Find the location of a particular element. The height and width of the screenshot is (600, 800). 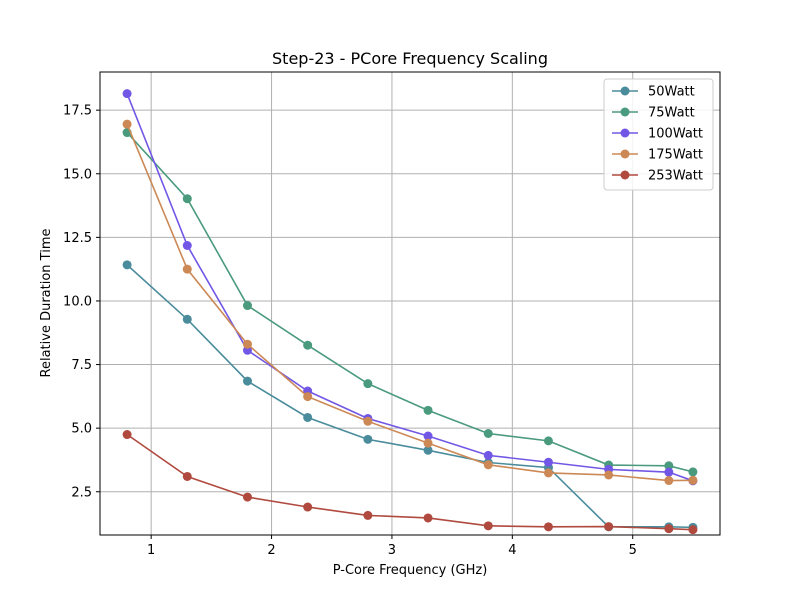

x-tick-label: 1 is located at coordinates (151, 550).